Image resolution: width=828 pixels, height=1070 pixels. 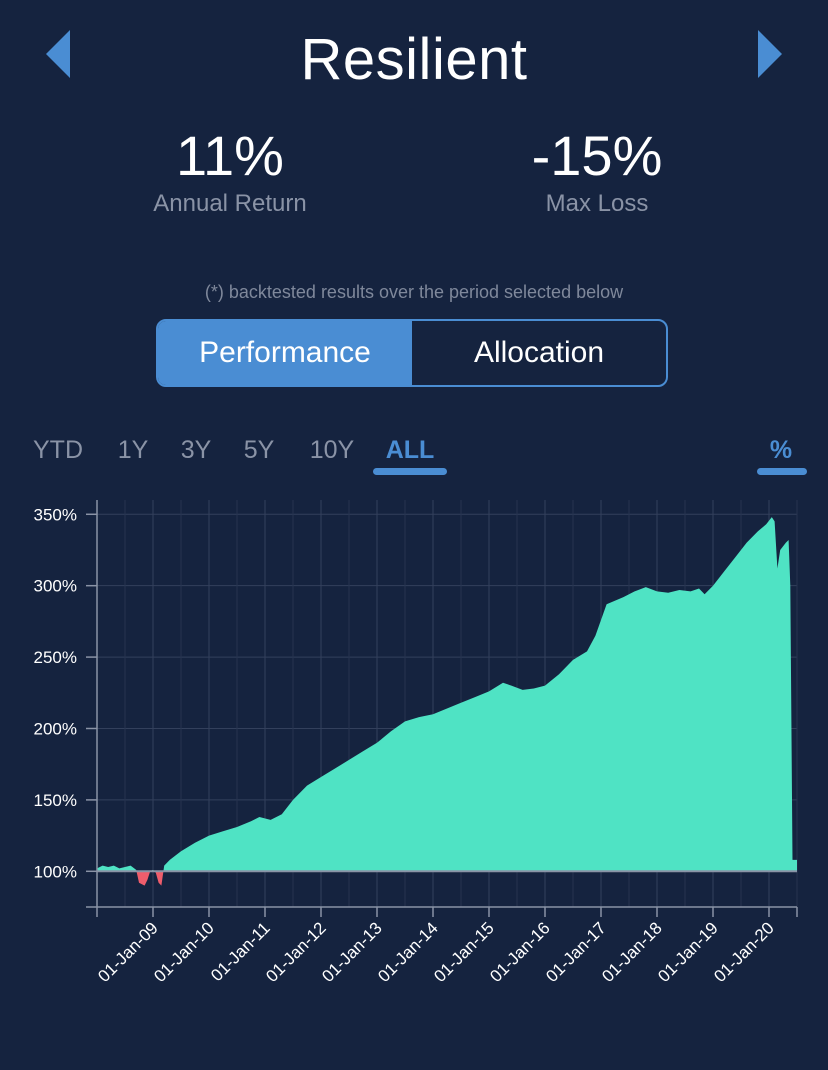 What do you see at coordinates (230, 155) in the screenshot?
I see `annual-return-value: 11%` at bounding box center [230, 155].